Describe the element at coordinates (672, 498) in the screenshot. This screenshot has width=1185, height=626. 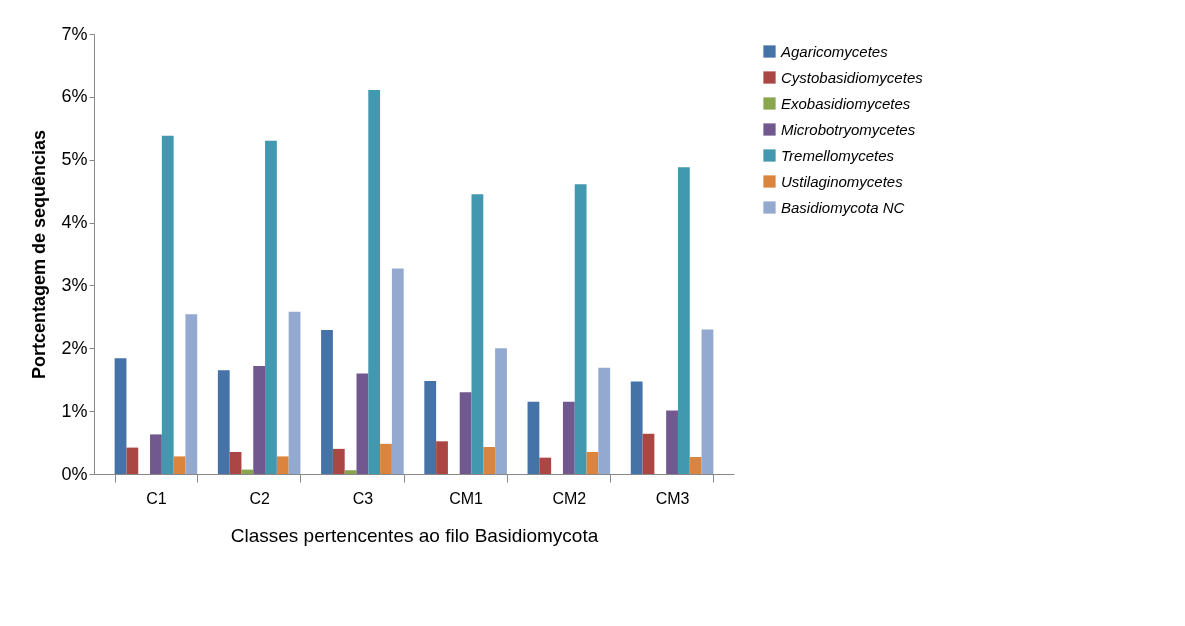
I see `x-tick-label: CM3` at that location.